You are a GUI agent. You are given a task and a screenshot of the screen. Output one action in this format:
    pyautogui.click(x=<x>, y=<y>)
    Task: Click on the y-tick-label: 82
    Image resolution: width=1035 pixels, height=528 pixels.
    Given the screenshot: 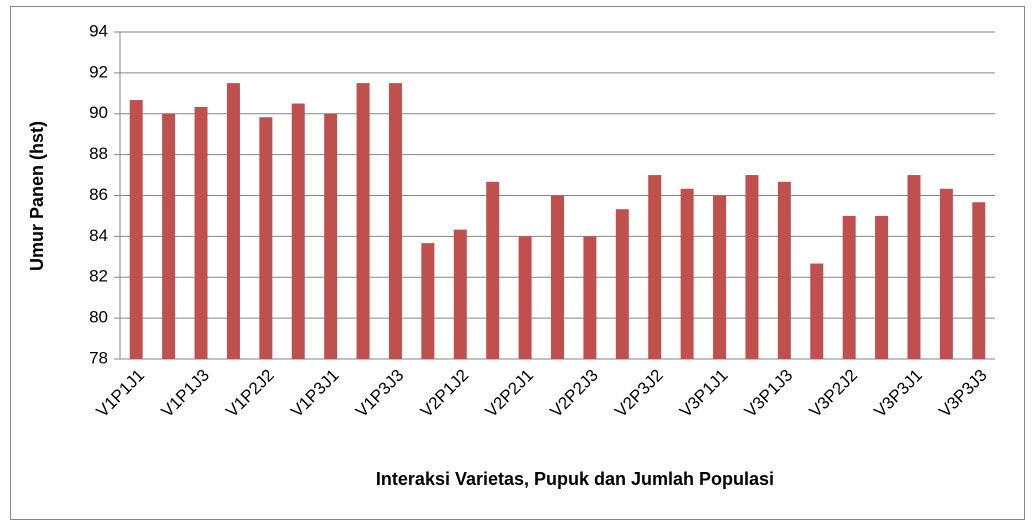 What is the action you would take?
    pyautogui.click(x=98, y=276)
    